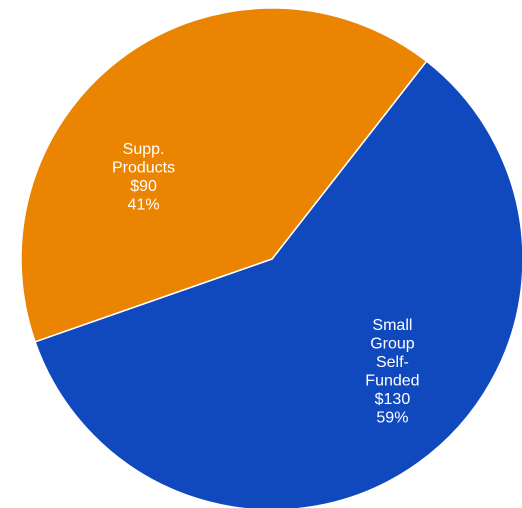  Describe the element at coordinates (393, 399) in the screenshot. I see `slice-value-label: $130` at that location.